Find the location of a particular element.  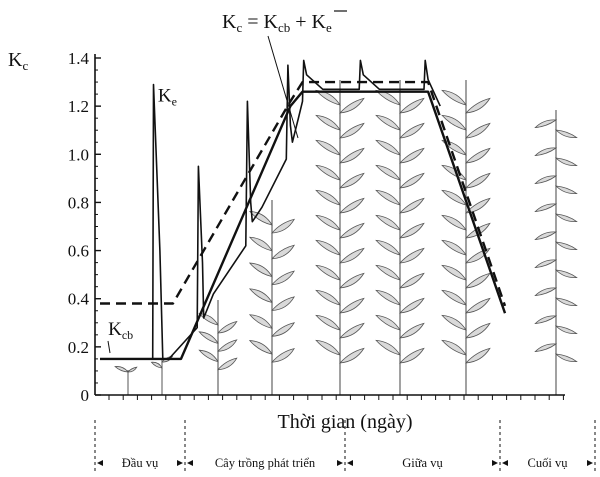

y-tick-label: 1.4 is located at coordinates (79, 58).